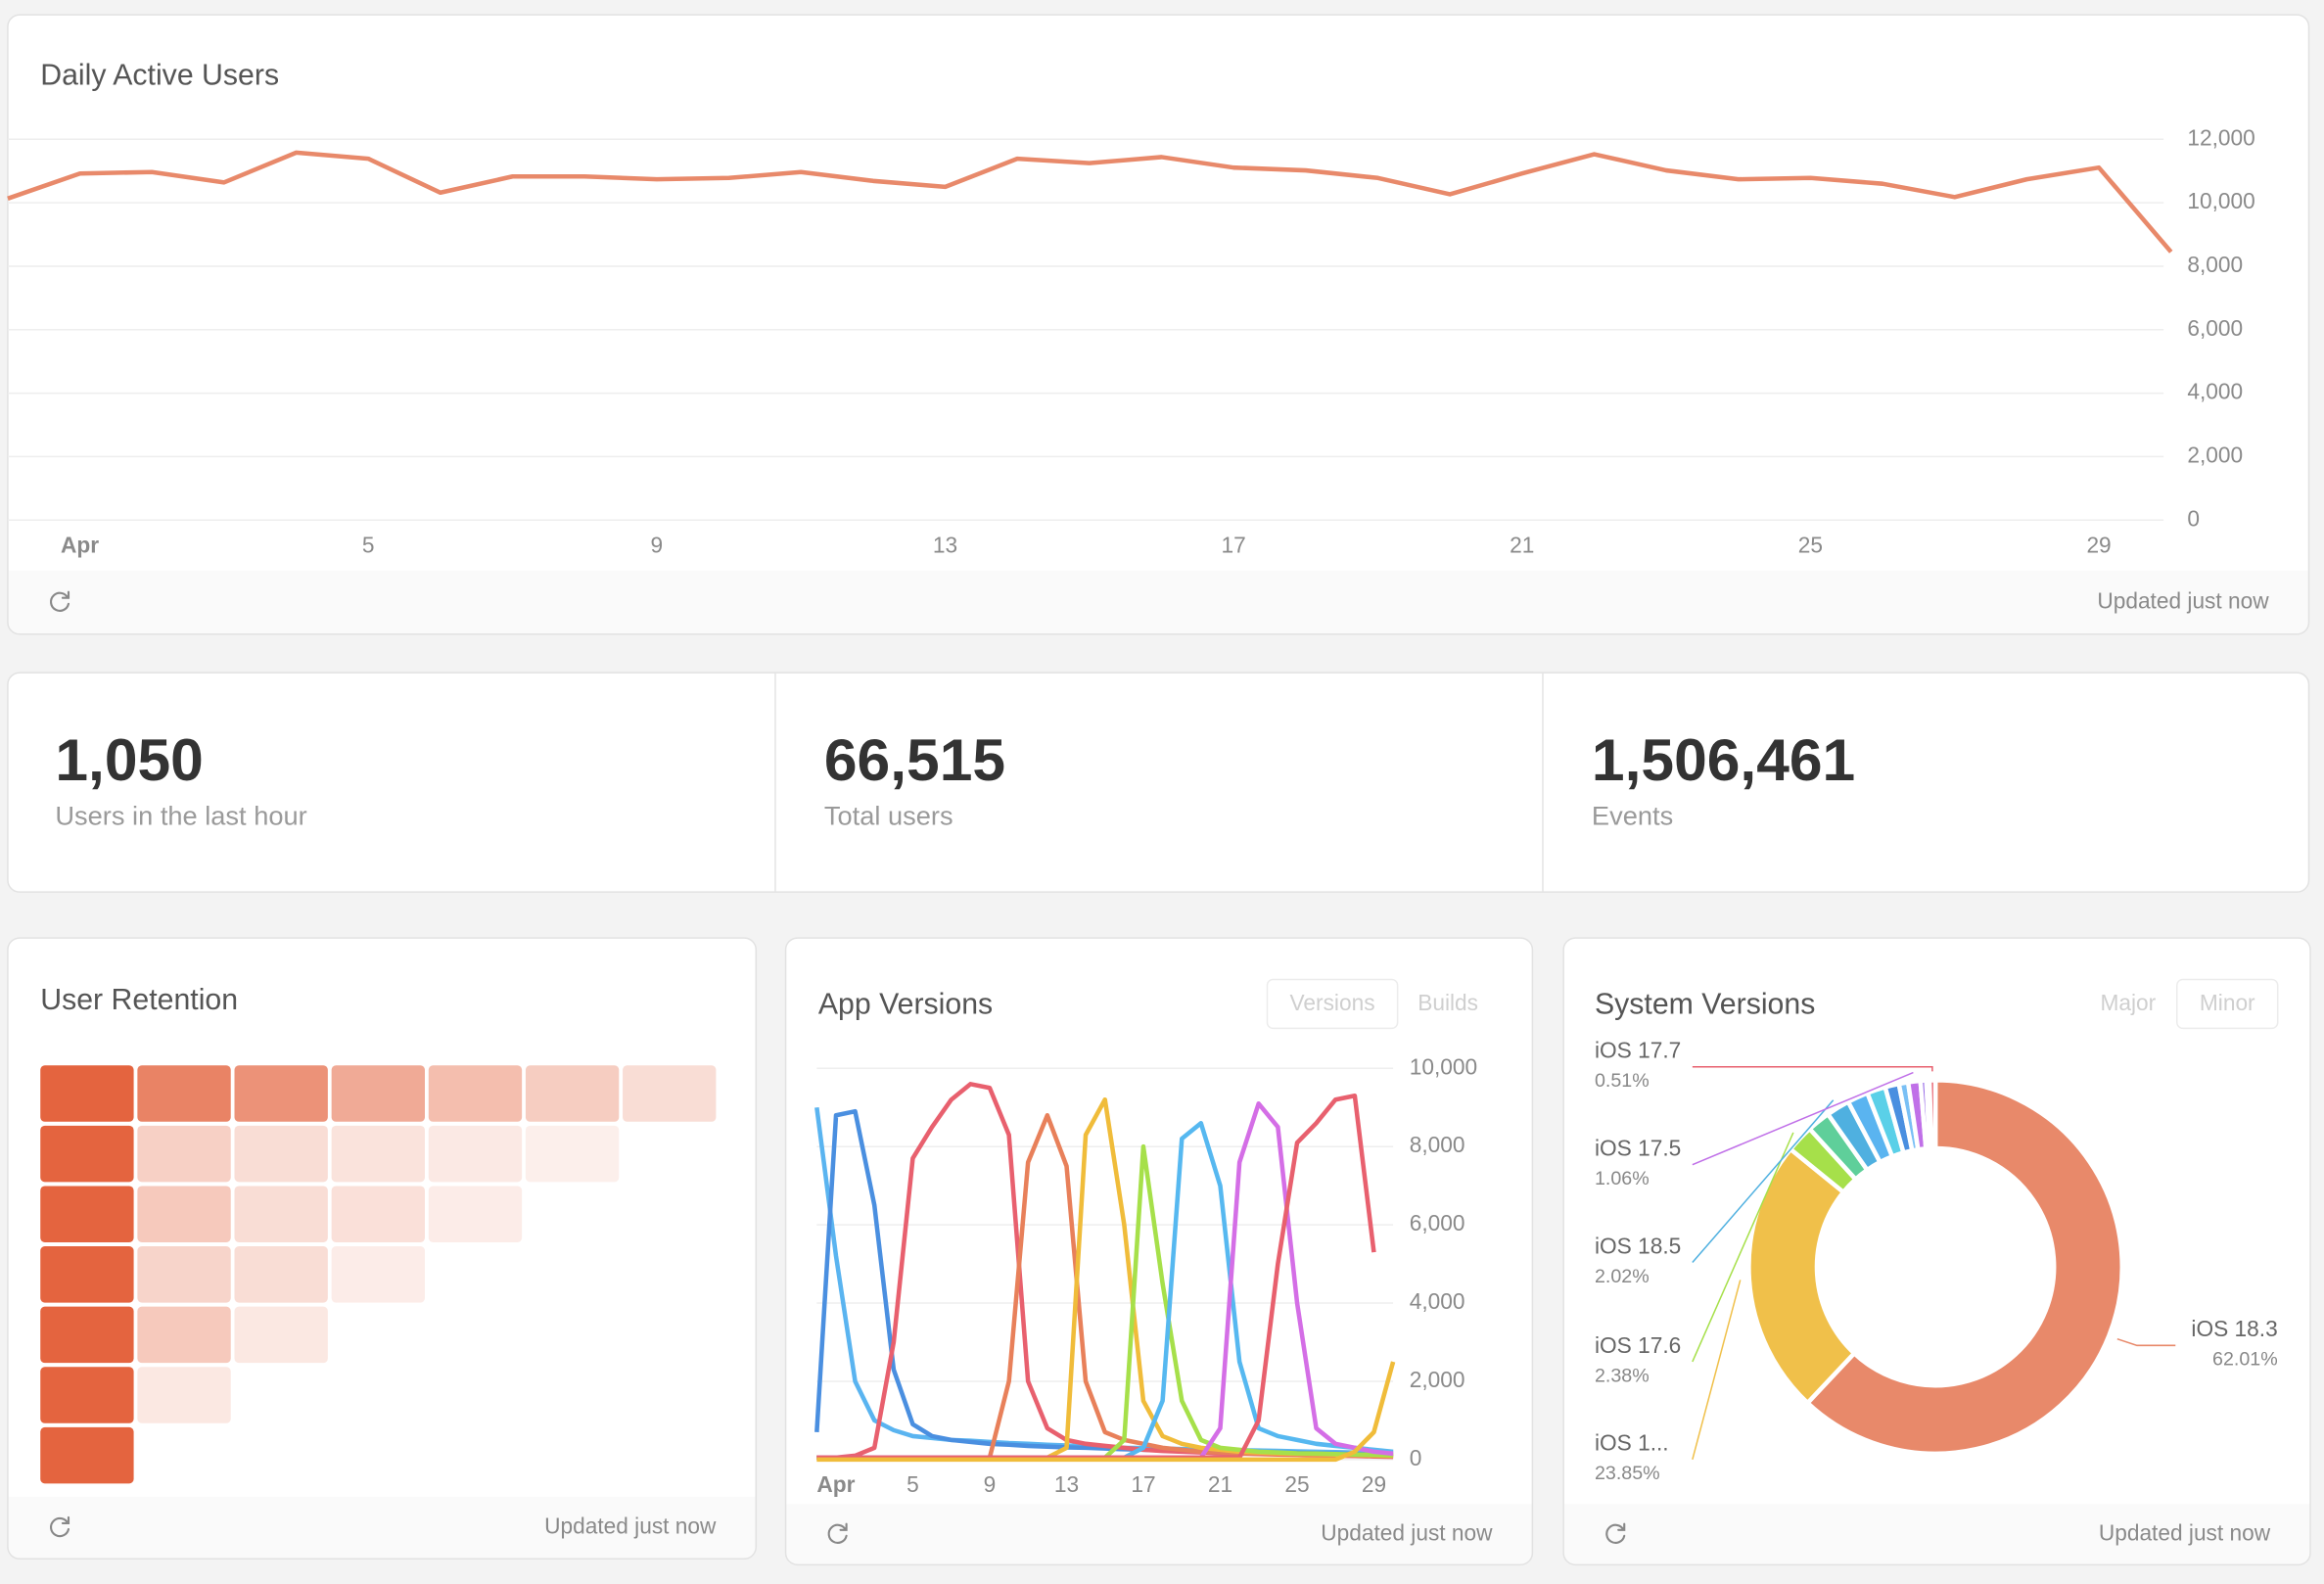 This screenshot has width=2324, height=1584. Describe the element at coordinates (159, 76) in the screenshot. I see `card-title: Daily Active Users` at that location.